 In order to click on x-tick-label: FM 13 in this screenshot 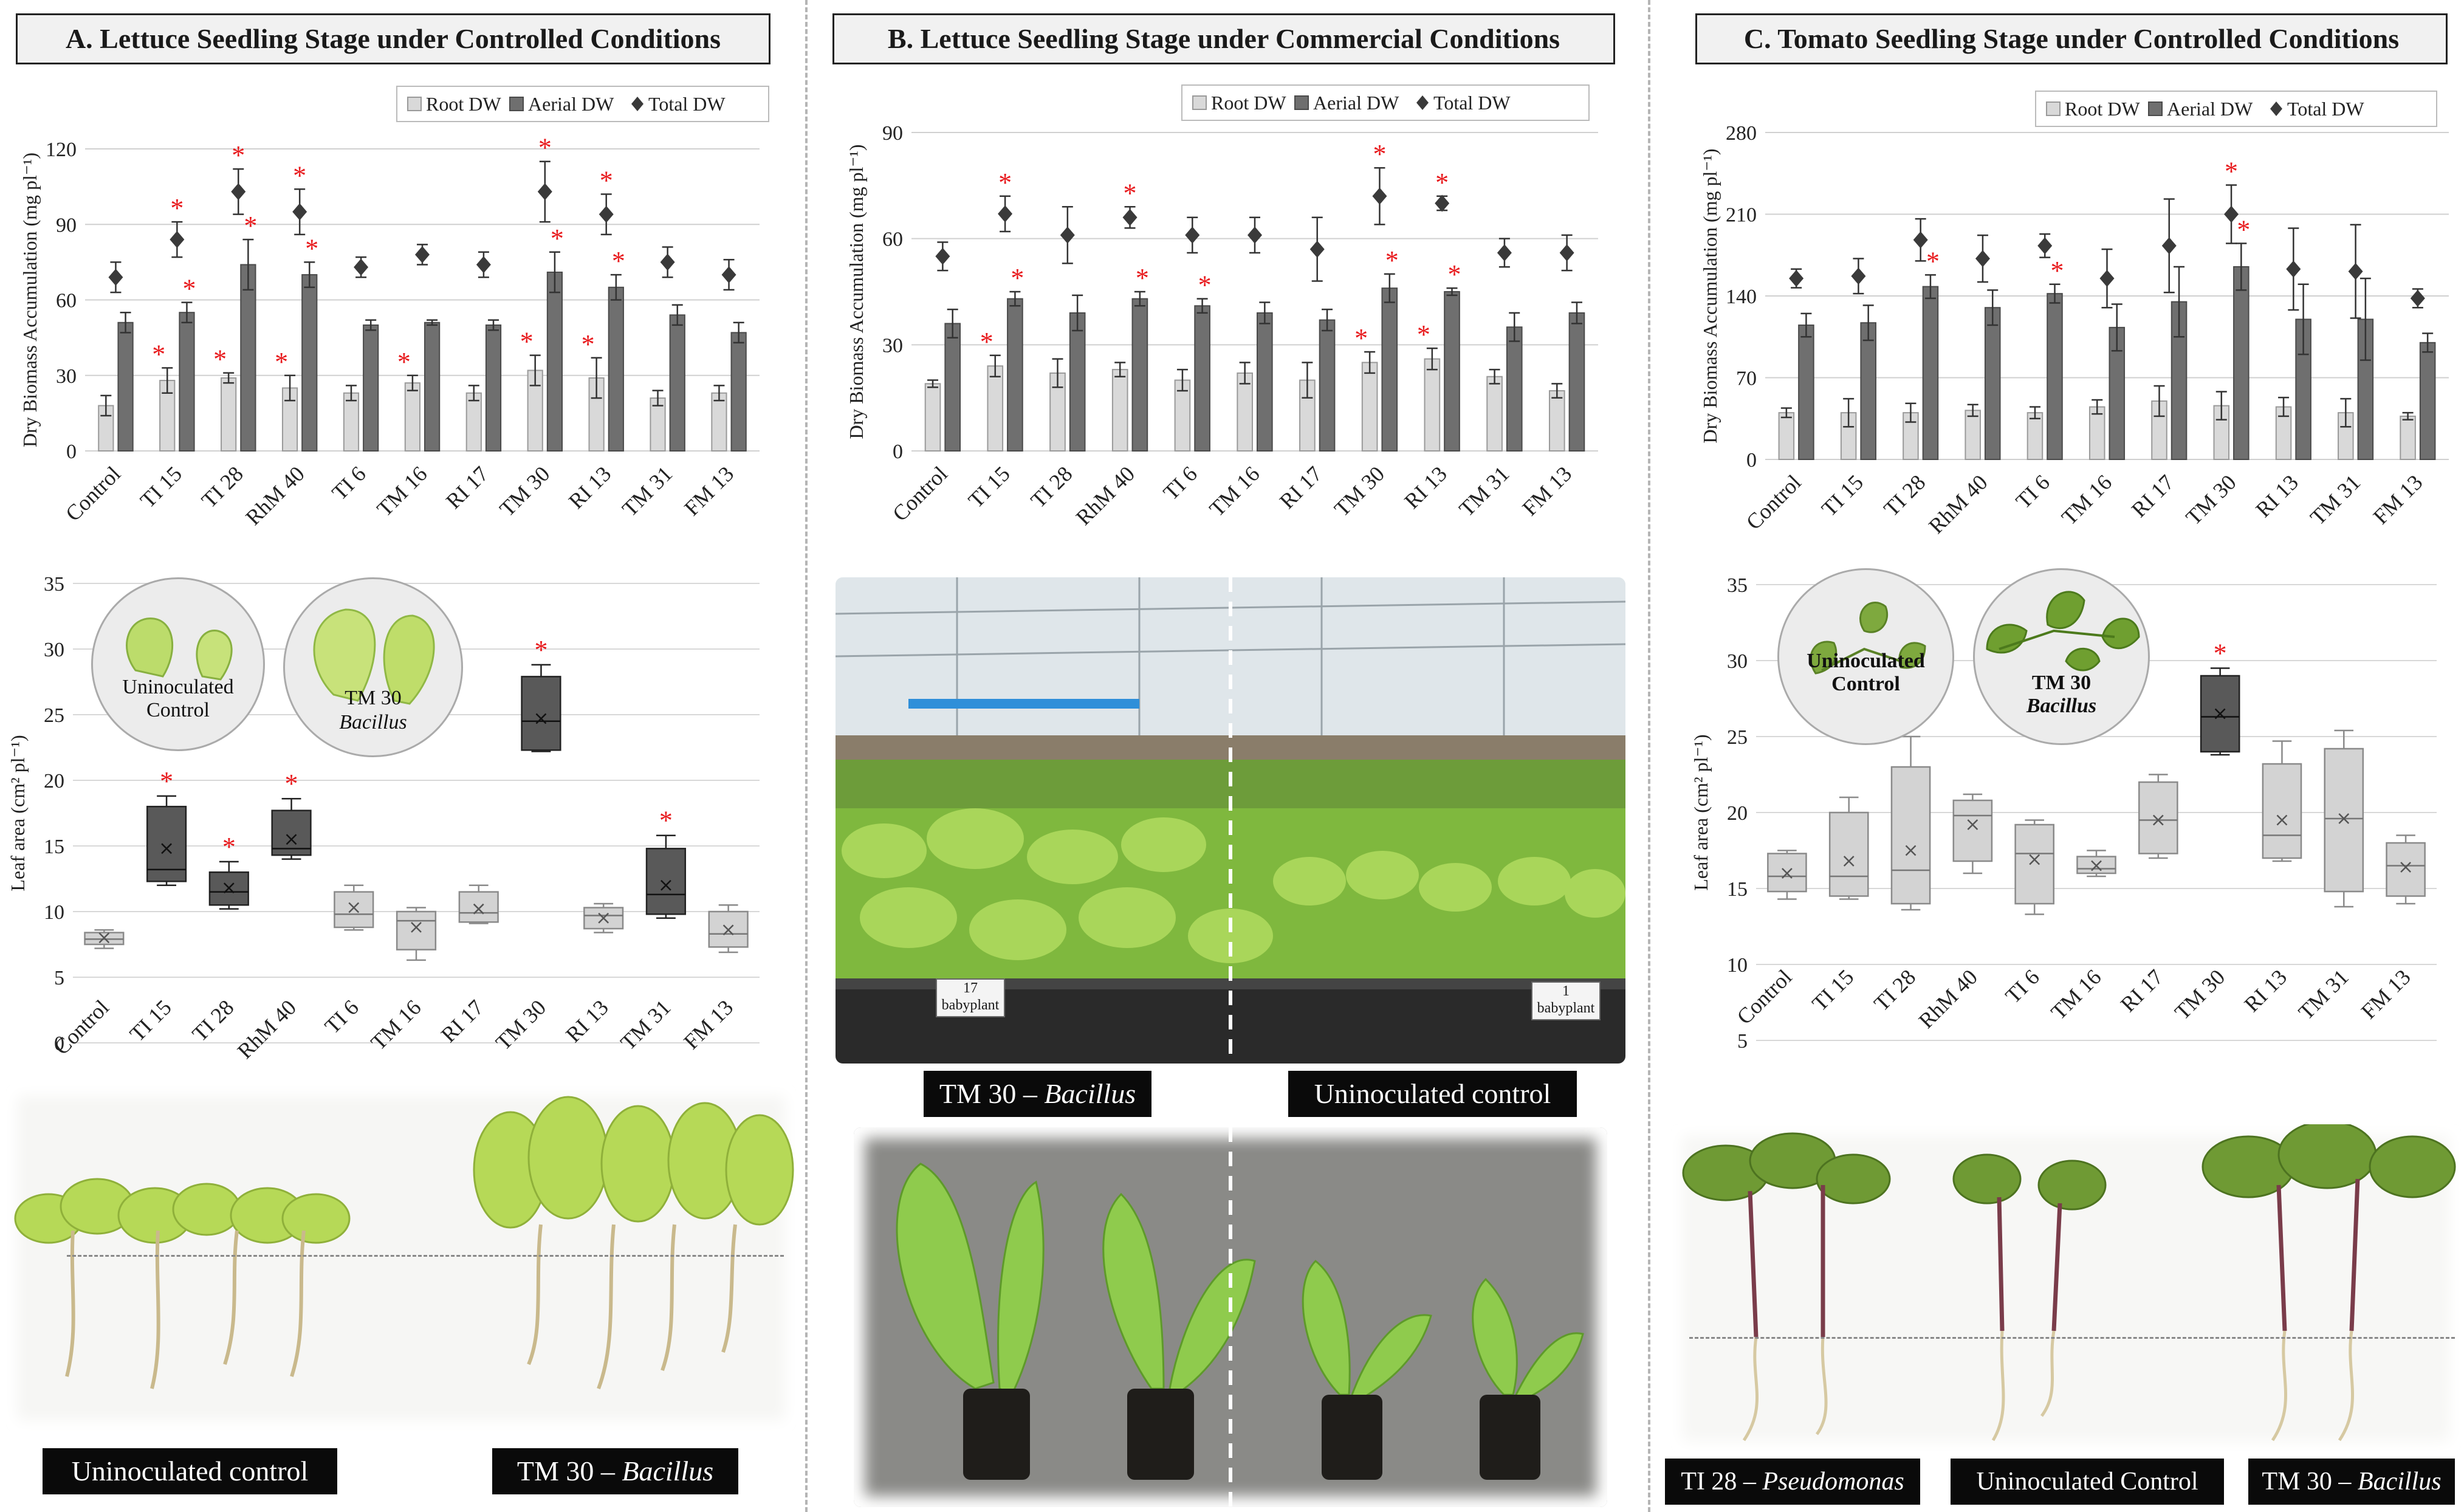, I will do `click(708, 491)`.